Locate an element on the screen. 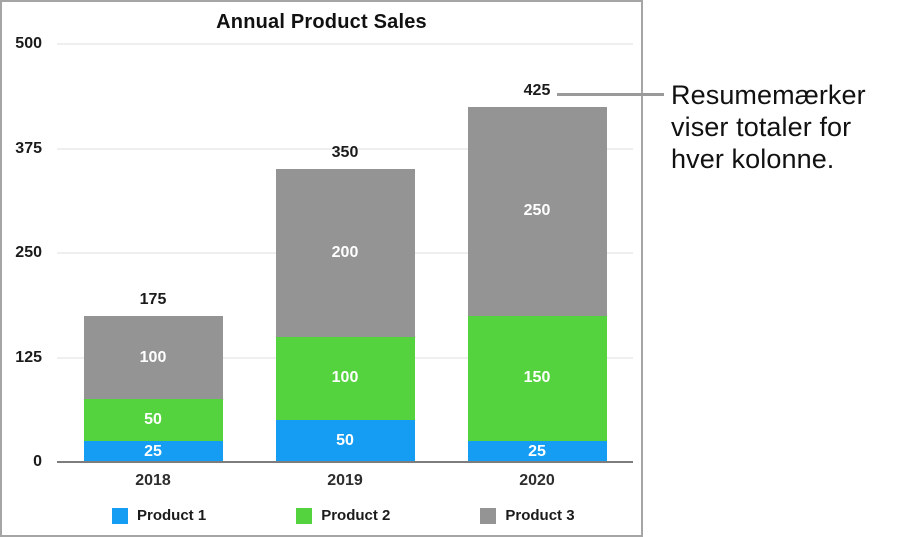  bar-stack: 25 50 100 is located at coordinates (153, 388).